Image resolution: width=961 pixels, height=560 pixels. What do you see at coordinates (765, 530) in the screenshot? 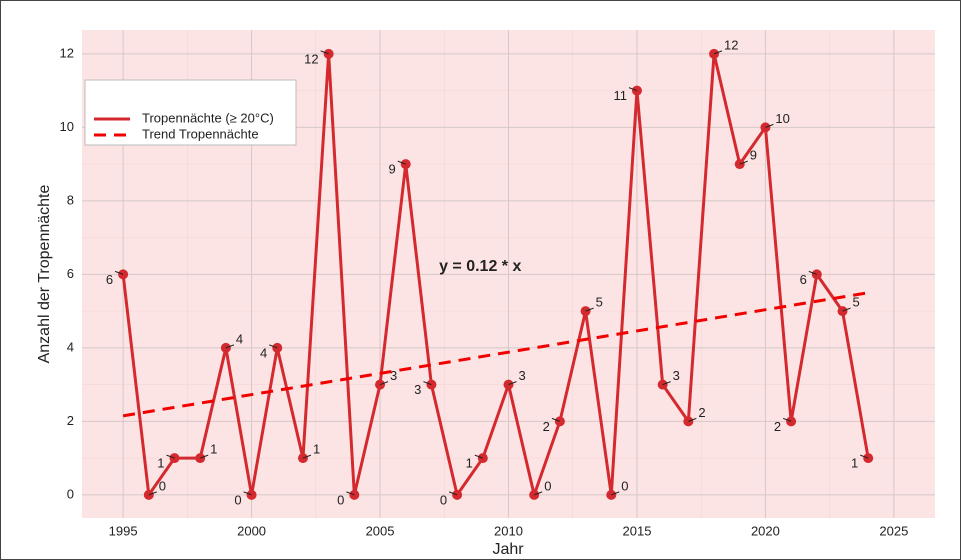
I see `x-tick-label: 2020` at bounding box center [765, 530].